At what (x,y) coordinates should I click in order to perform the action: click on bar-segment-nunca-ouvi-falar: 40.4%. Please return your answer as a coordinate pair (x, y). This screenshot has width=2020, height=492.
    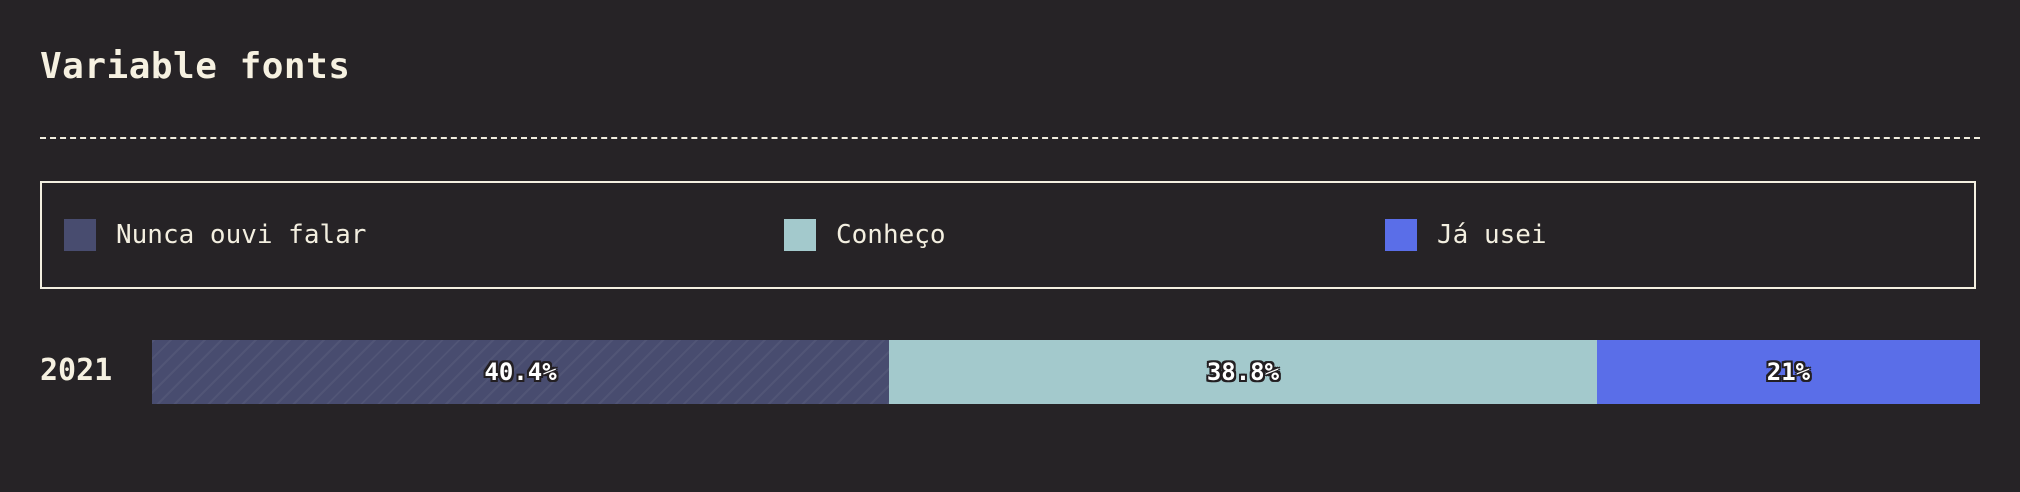
    Looking at the image, I should click on (521, 372).